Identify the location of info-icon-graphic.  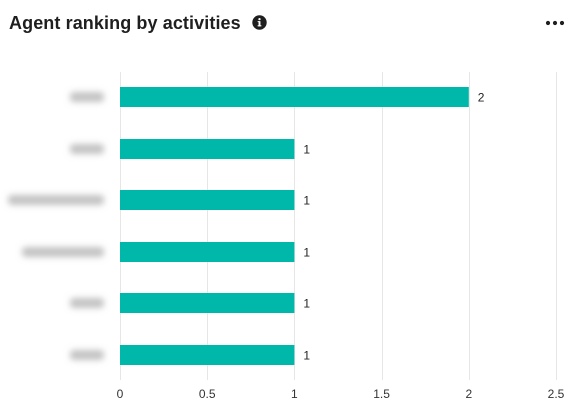
(259, 22).